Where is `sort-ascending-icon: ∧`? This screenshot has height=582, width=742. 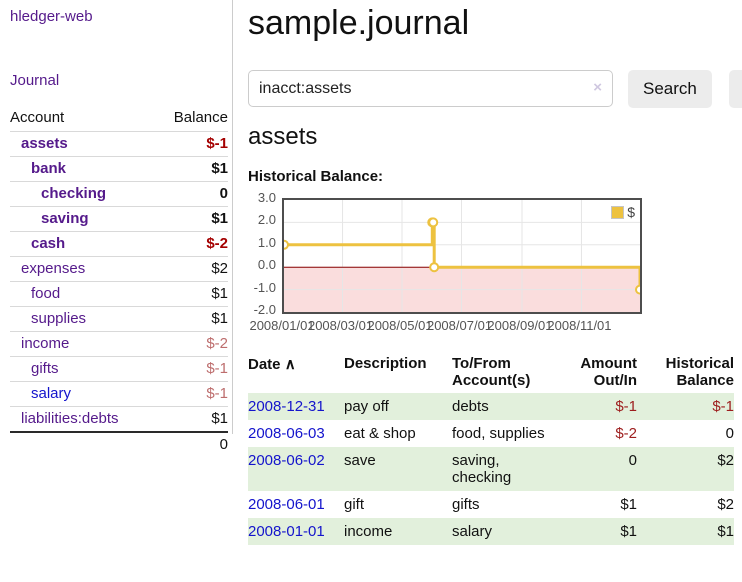 sort-ascending-icon: ∧ is located at coordinates (290, 364).